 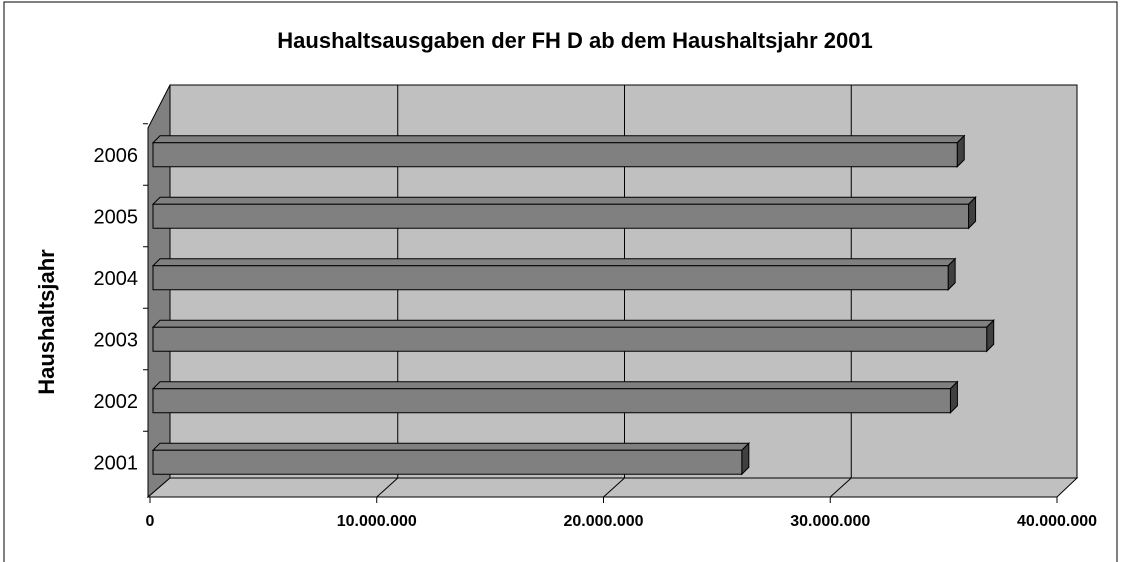 What do you see at coordinates (116, 156) in the screenshot?
I see `y-tick-label: 2006` at bounding box center [116, 156].